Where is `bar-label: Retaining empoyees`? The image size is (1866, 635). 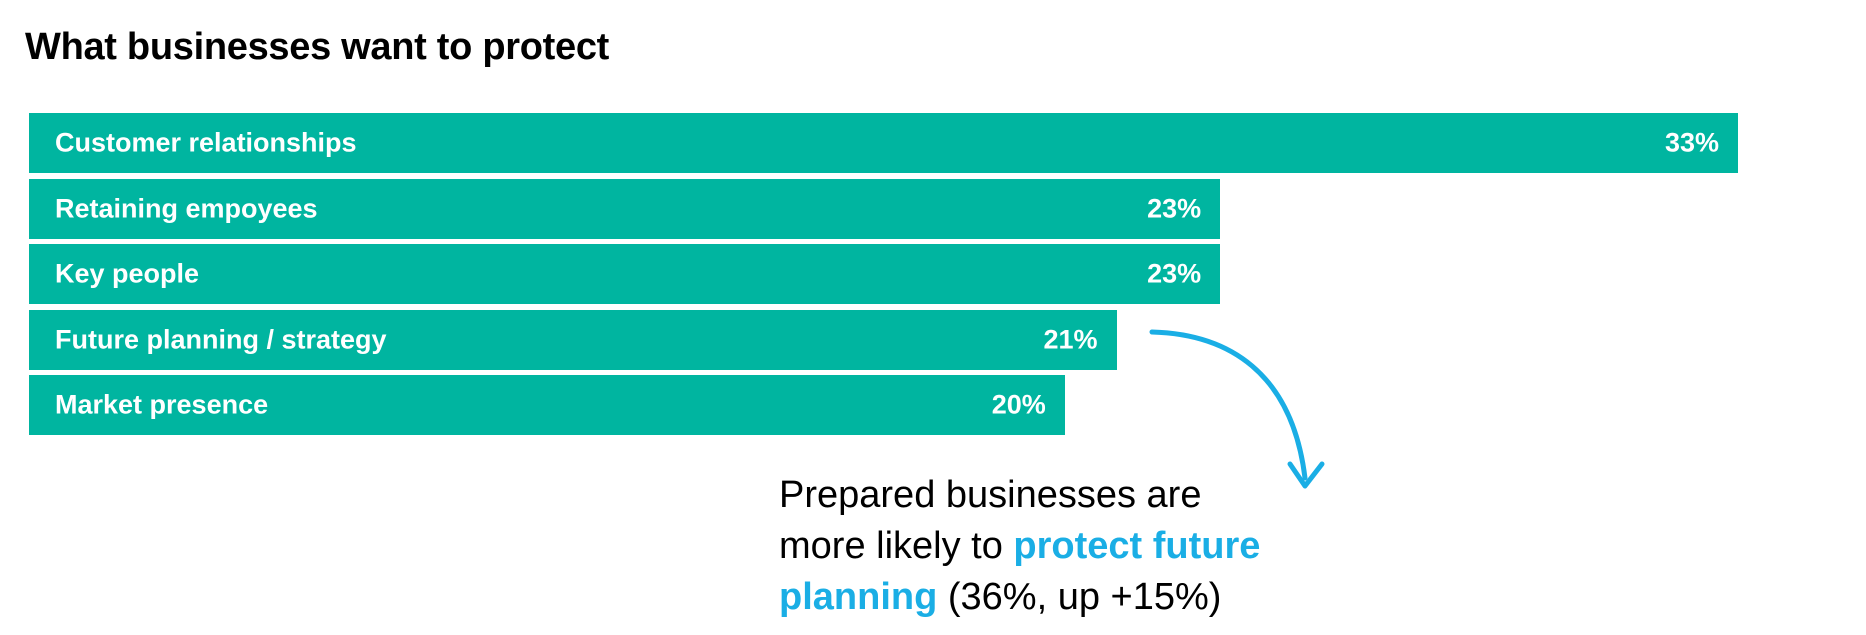 bar-label: Retaining empoyees is located at coordinates (186, 208).